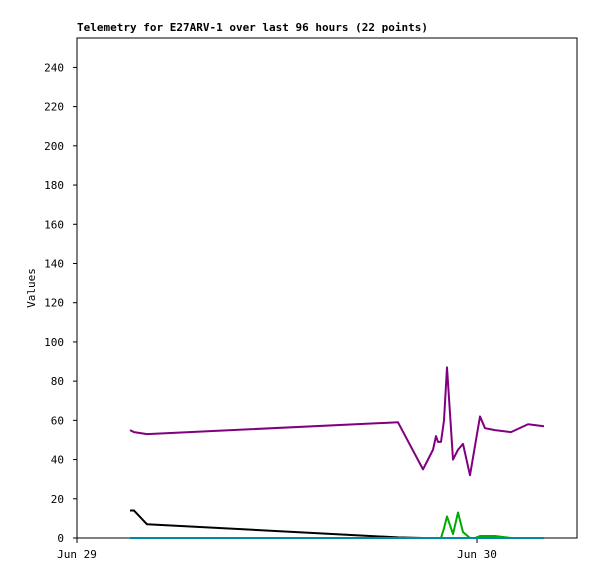  Describe the element at coordinates (54, 185) in the screenshot. I see `y-tick-label: 180` at that location.